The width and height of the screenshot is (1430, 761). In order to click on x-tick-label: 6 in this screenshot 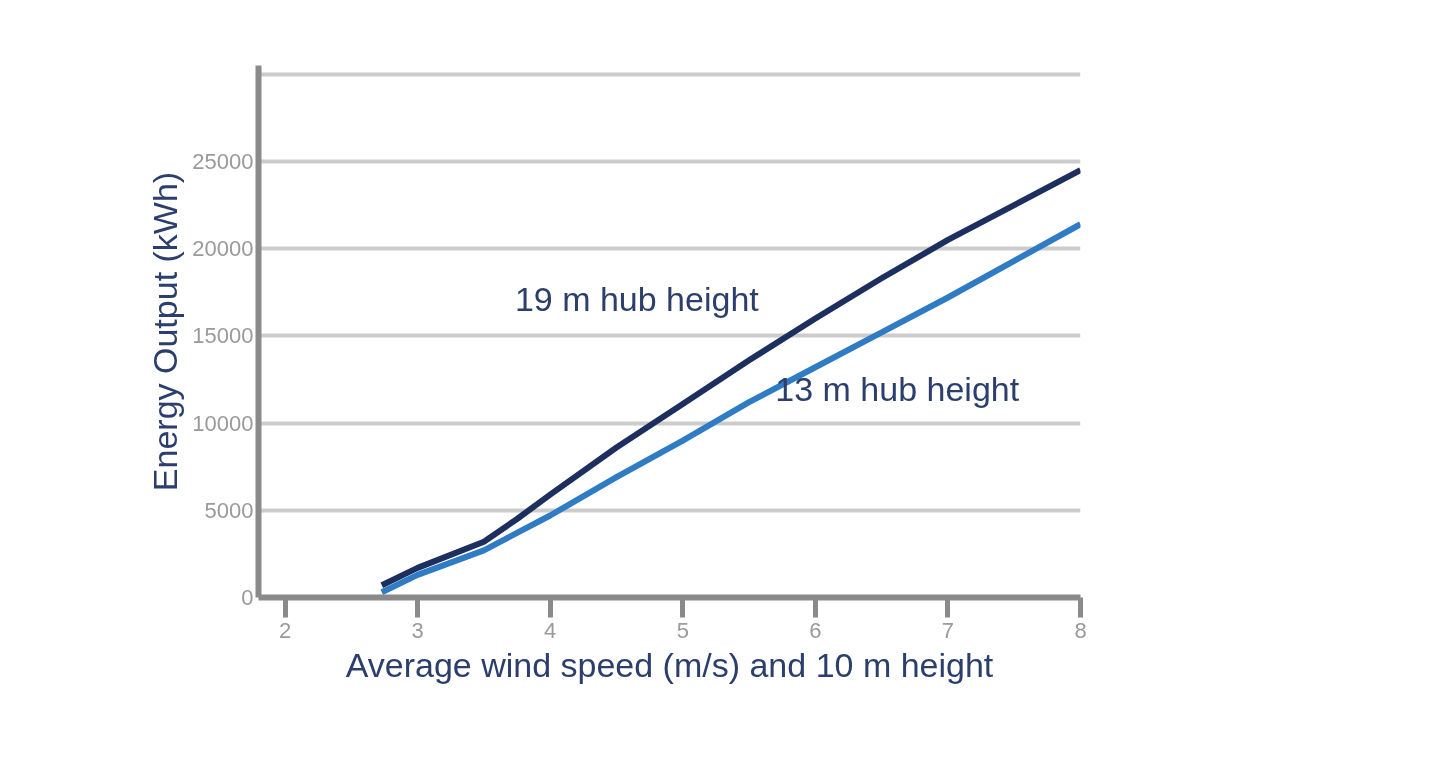, I will do `click(815, 630)`.